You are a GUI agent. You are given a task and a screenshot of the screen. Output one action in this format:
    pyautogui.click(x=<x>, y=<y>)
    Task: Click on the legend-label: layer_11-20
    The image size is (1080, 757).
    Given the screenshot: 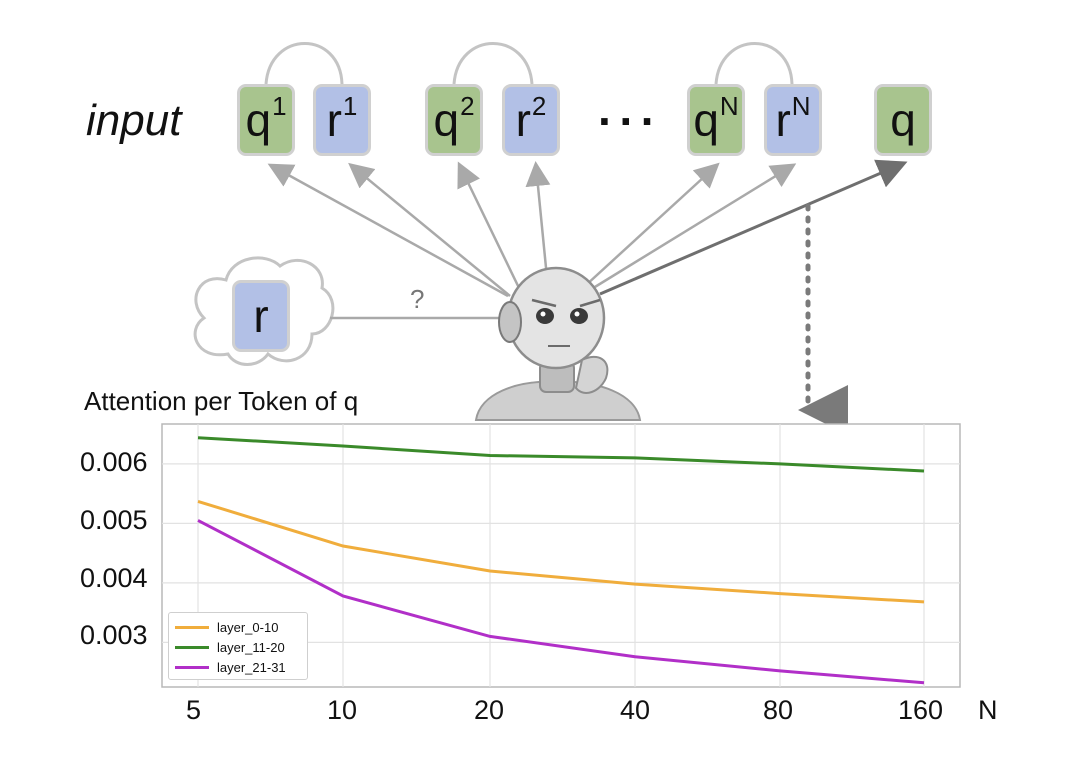 What is the action you would take?
    pyautogui.click(x=251, y=647)
    